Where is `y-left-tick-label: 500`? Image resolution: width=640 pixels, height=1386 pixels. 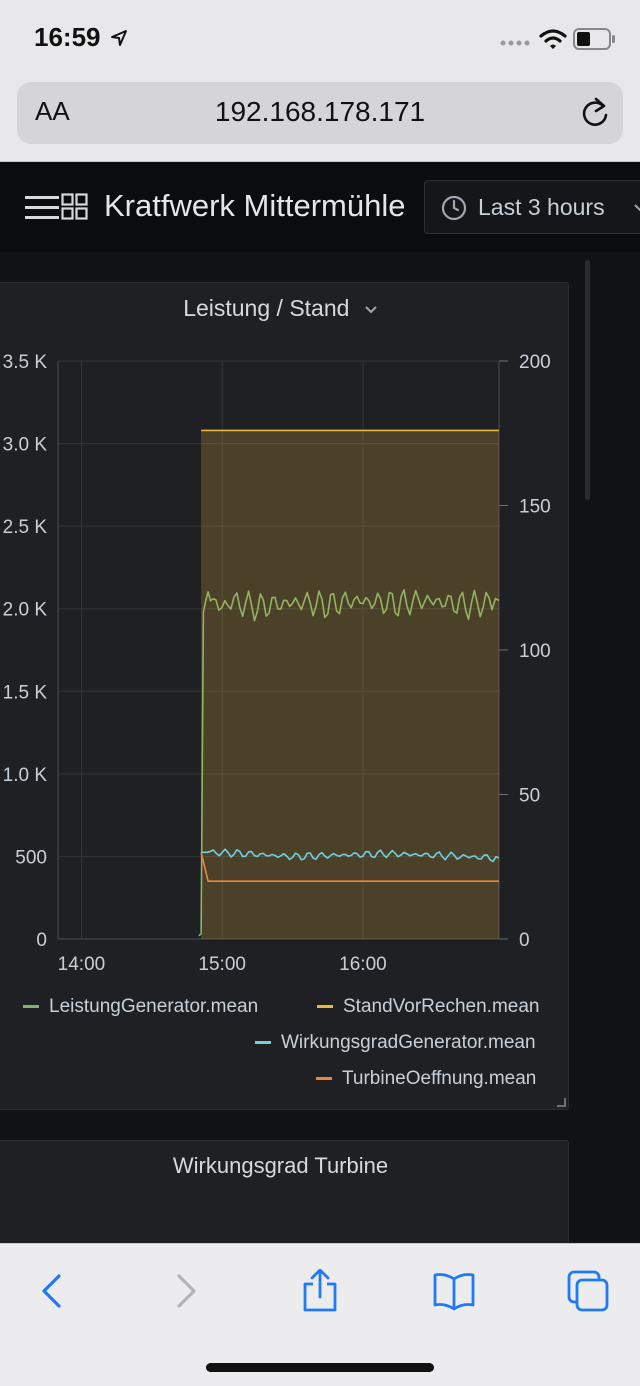
y-left-tick-label: 500 is located at coordinates (31, 857).